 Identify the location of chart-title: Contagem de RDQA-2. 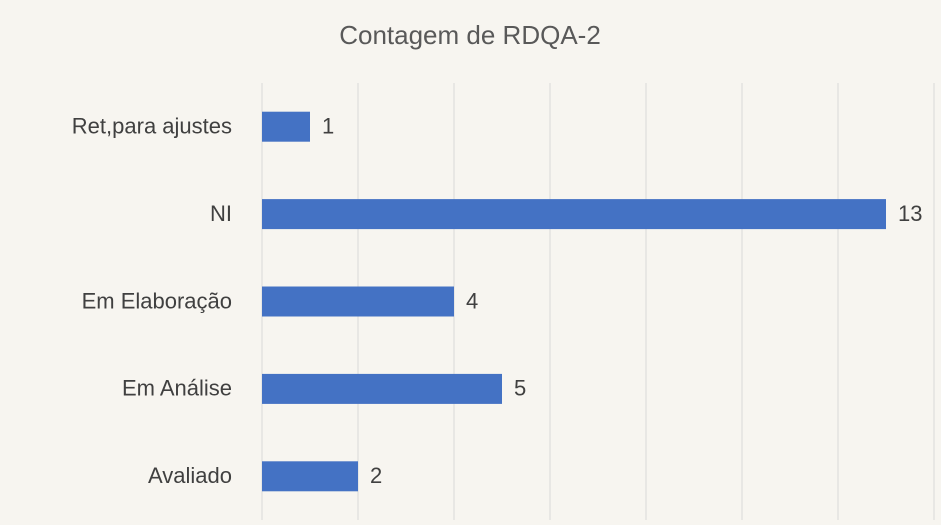
(470, 35).